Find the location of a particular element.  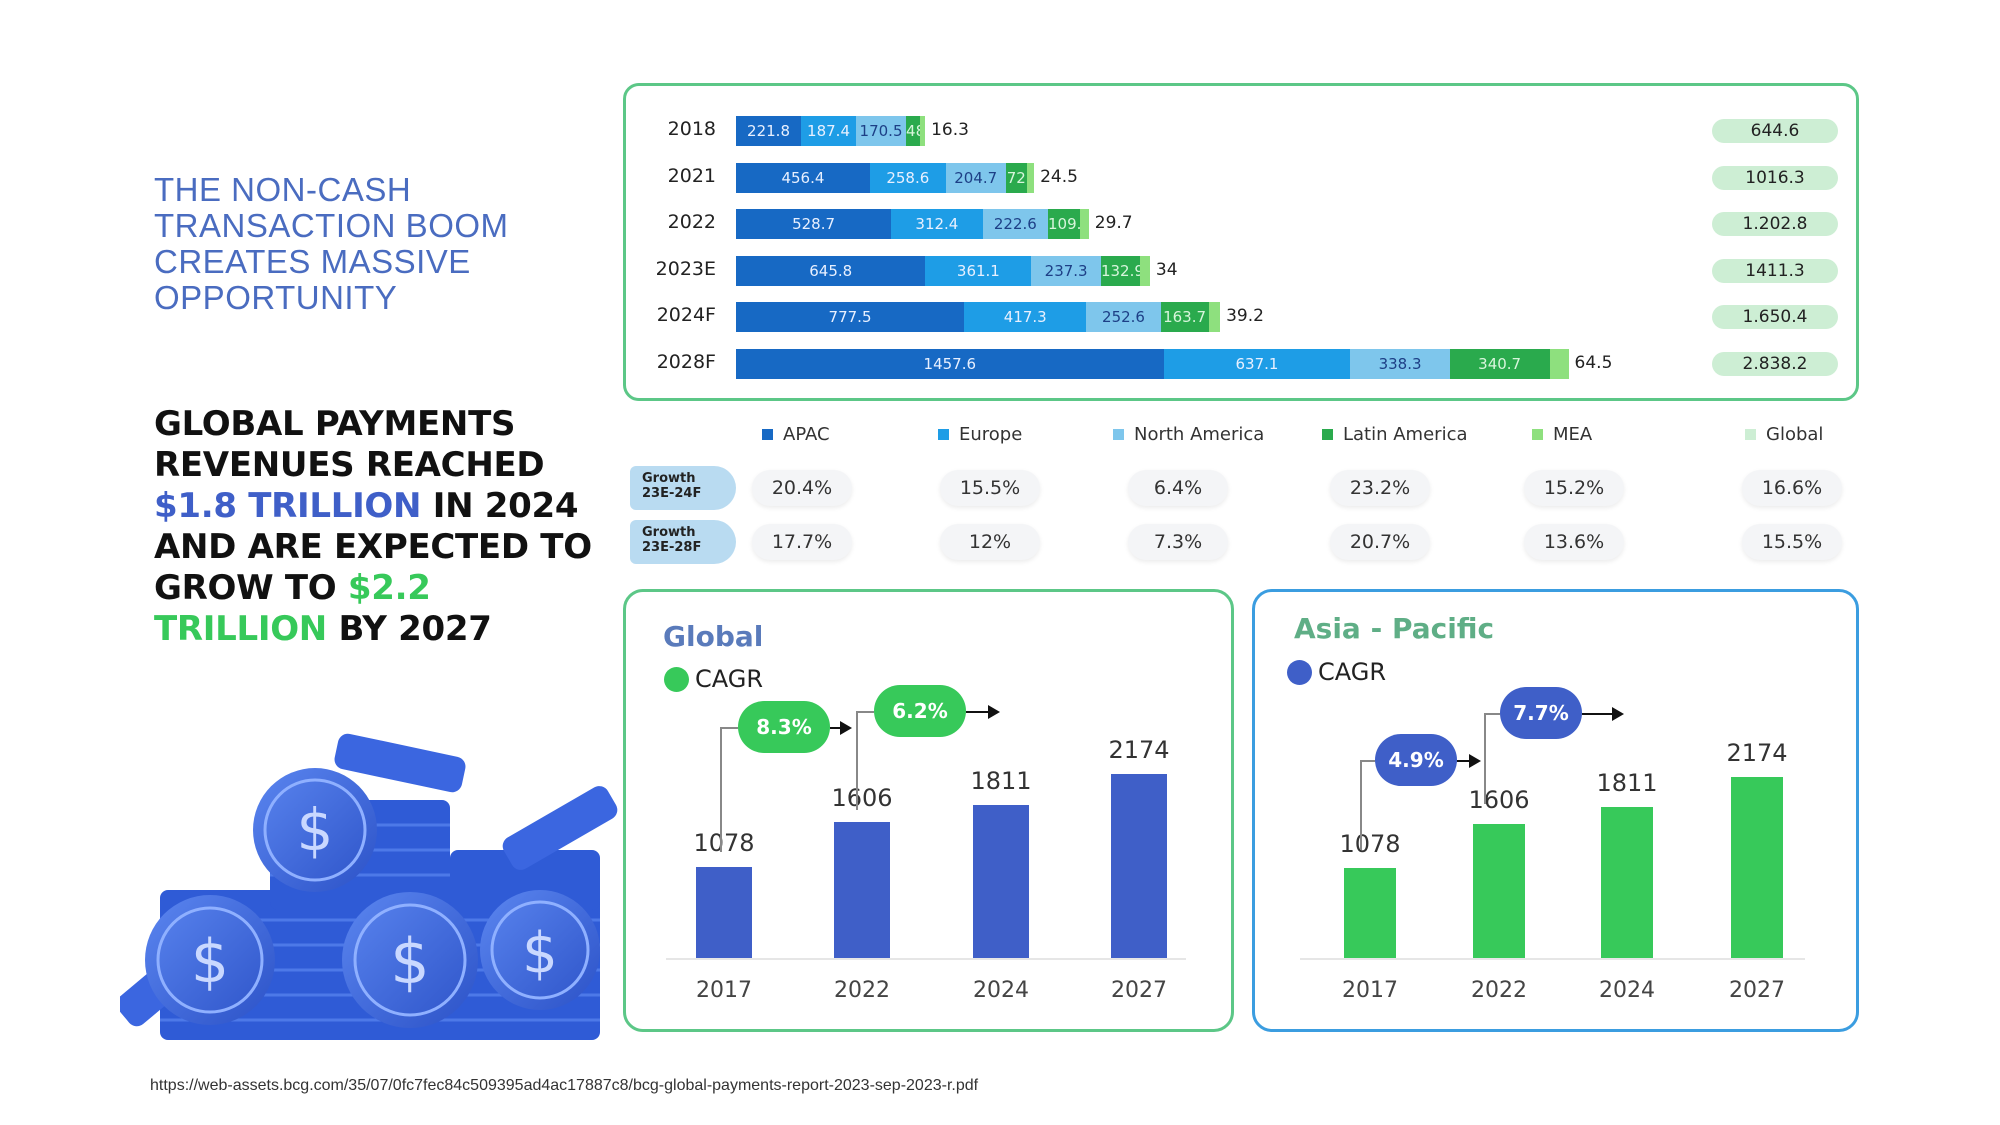

bar-segment-europe: 637.1 is located at coordinates (1257, 363).